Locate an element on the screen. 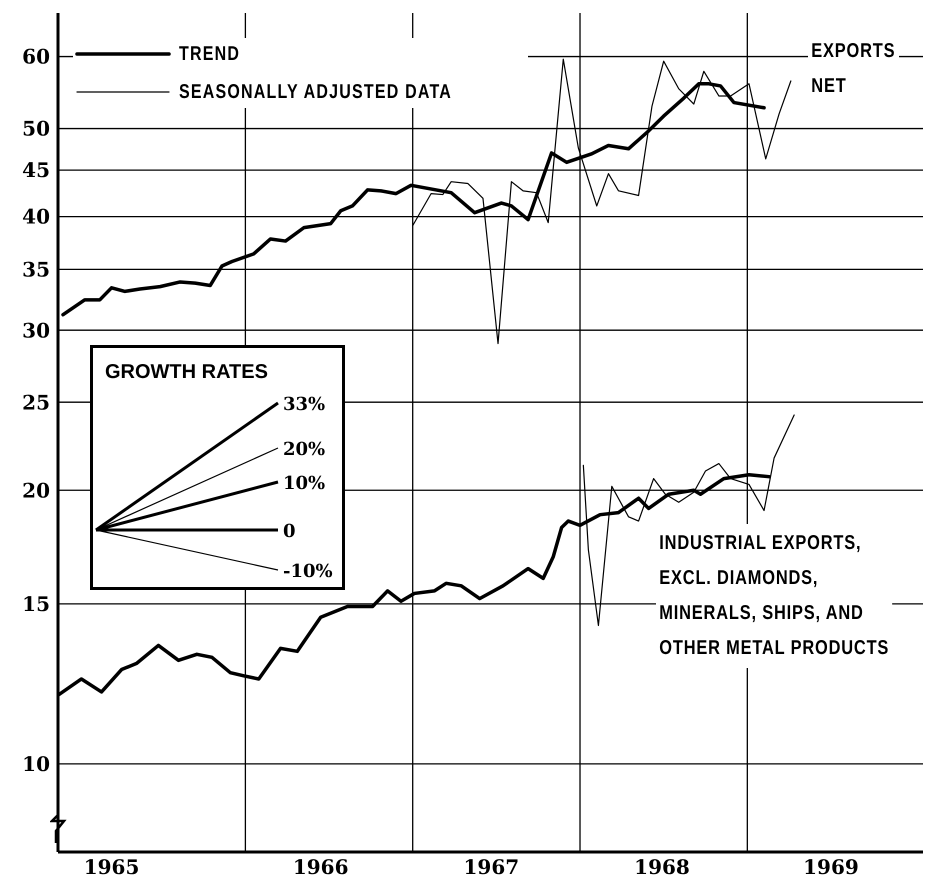  legend-label: SEASONALLY ADJUSTED DATA is located at coordinates (315, 92).